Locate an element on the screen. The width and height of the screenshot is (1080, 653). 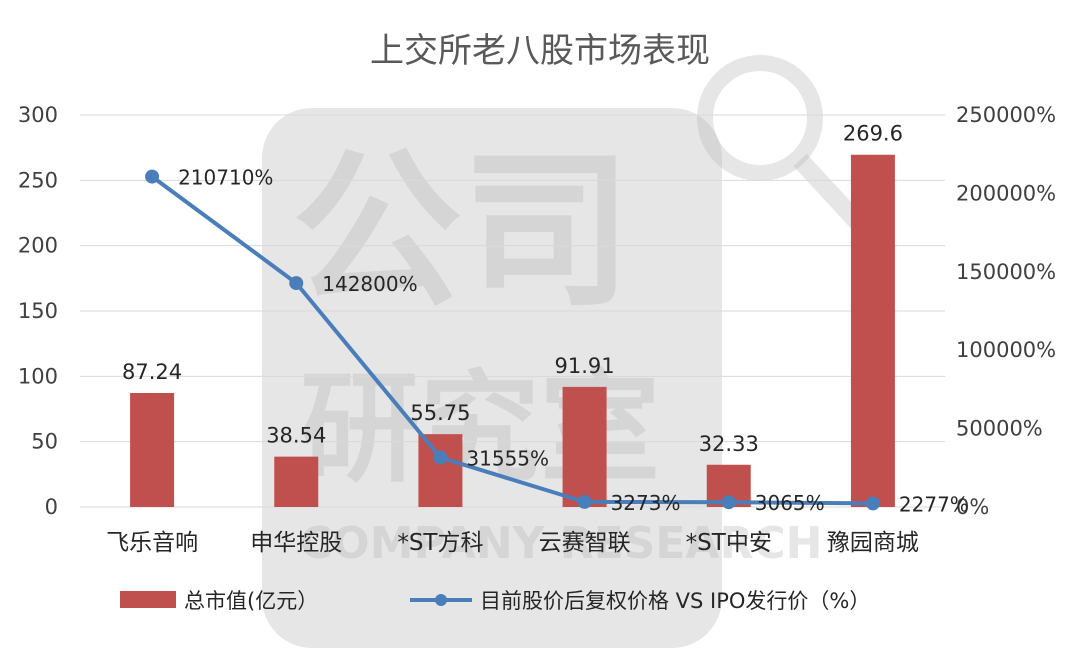
watermark-bottom-text: COMPANY RESEARCH is located at coordinates (561, 543).